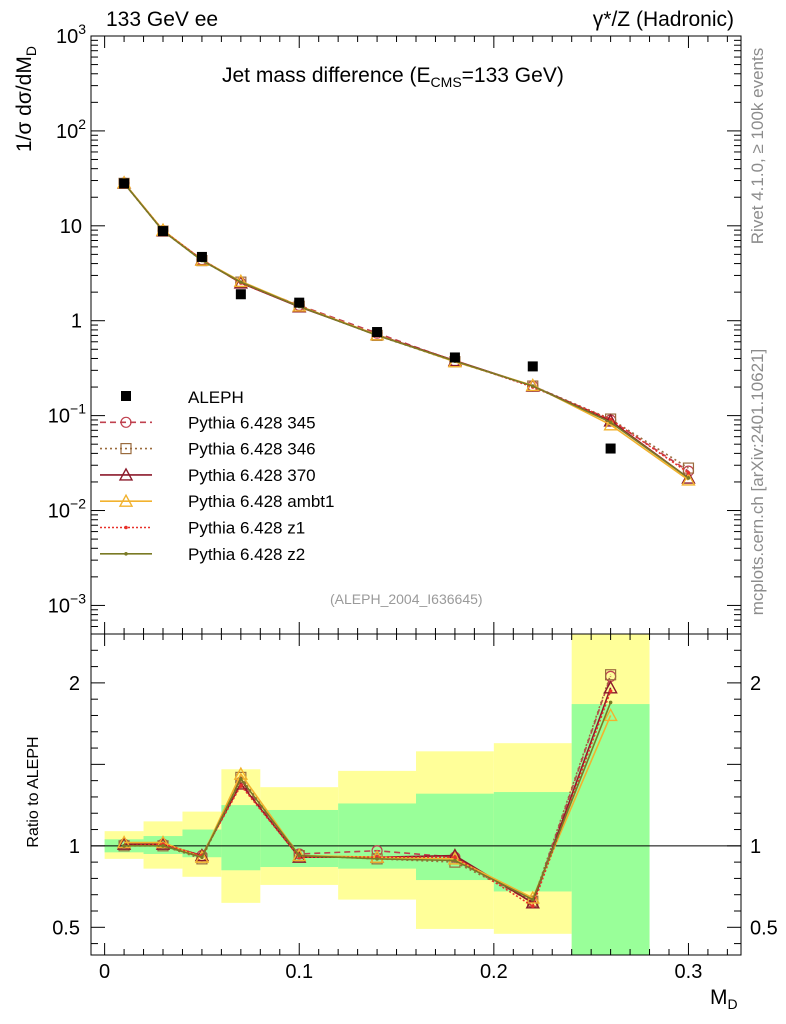  I want to click on y-tick-label: 10, so click(71, 227).